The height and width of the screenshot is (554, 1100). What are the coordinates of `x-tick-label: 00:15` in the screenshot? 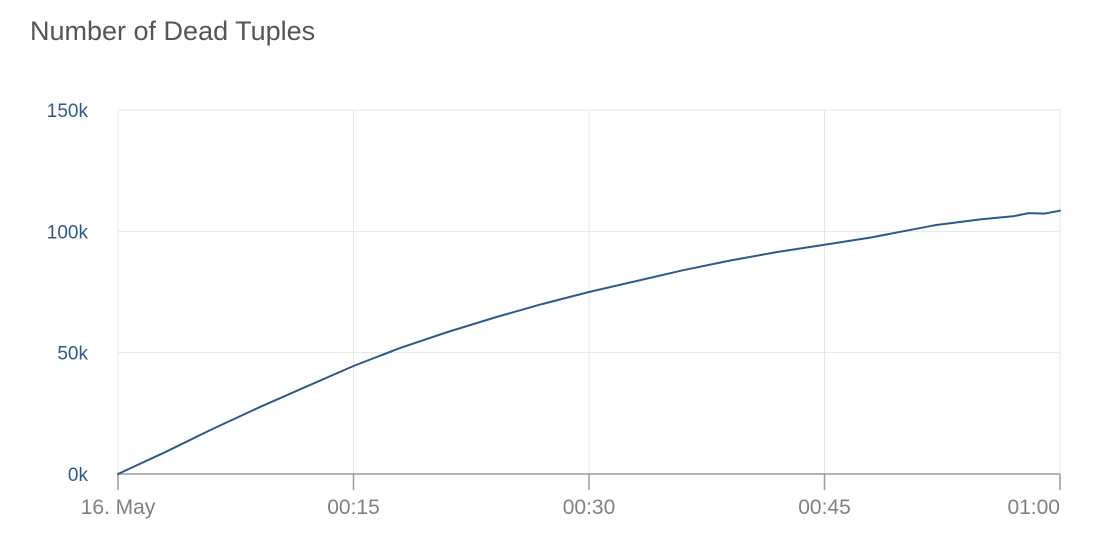 It's located at (353, 507).